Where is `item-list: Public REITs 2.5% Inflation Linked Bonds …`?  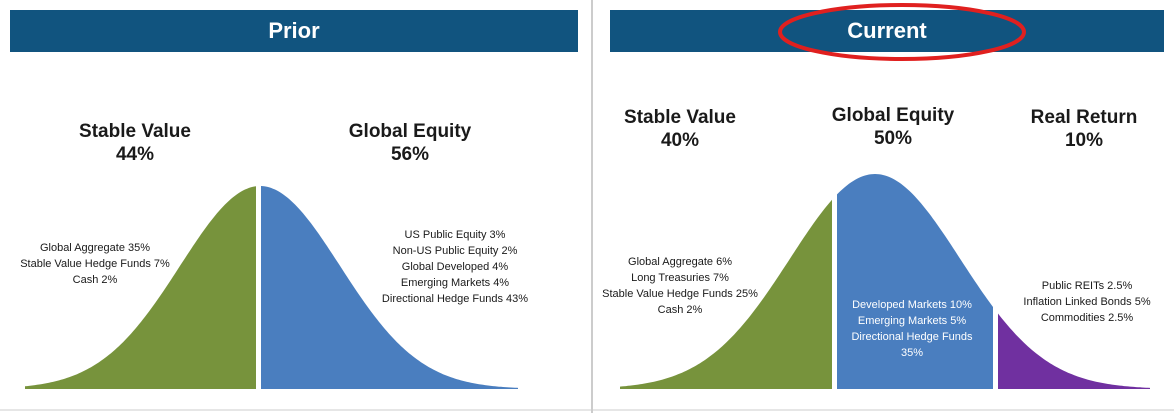 item-list: Public REITs 2.5% Inflation Linked Bonds … is located at coordinates (1086, 302).